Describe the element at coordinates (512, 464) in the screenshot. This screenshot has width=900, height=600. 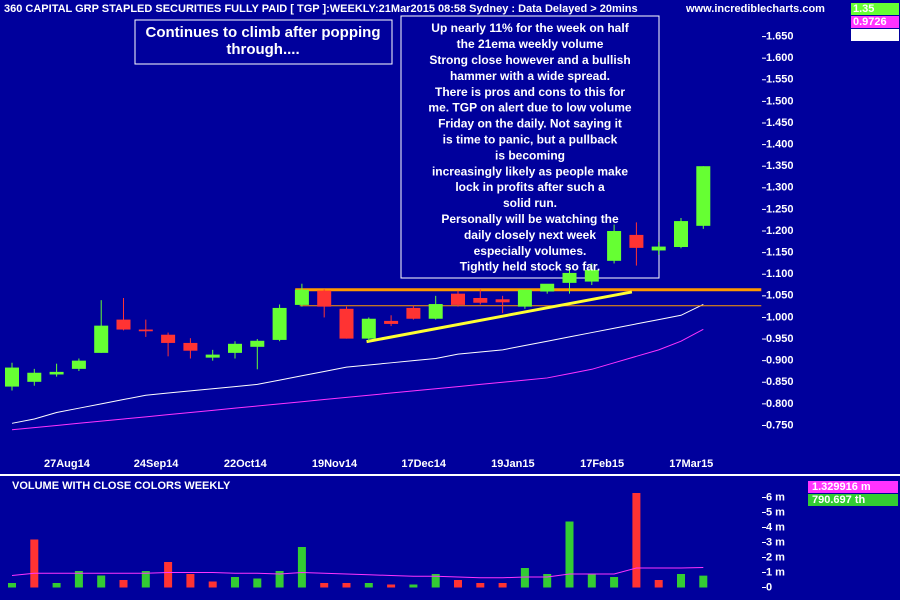
I see `x-tick-label: 19Jan15` at that location.